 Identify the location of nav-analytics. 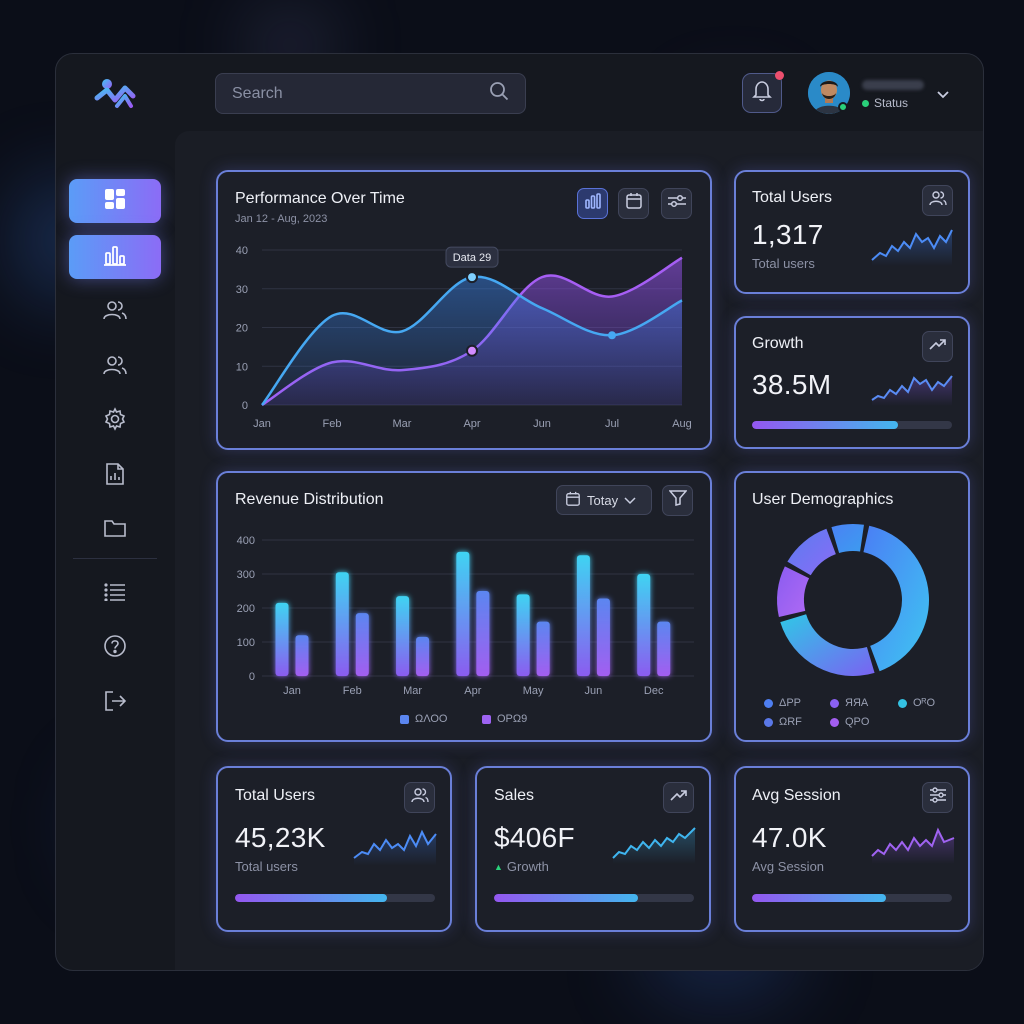
(115, 257).